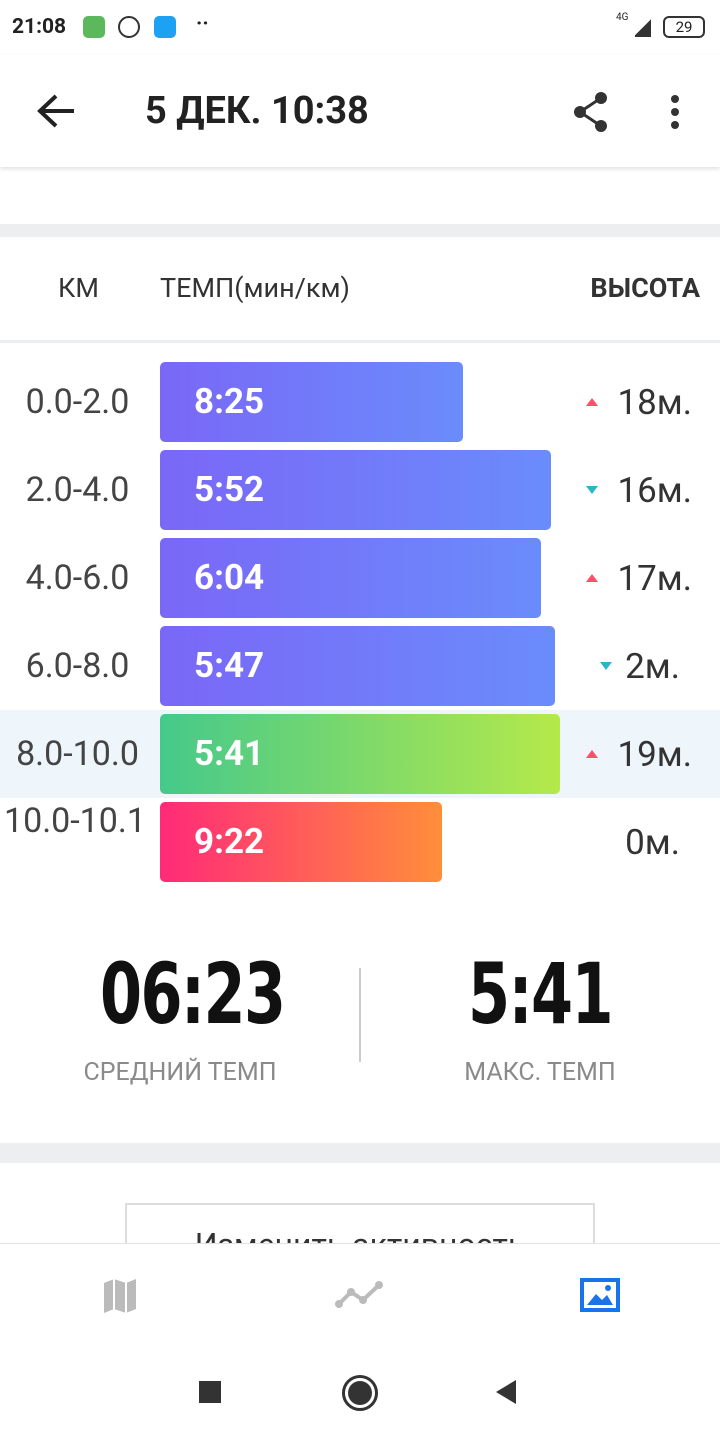  Describe the element at coordinates (652, 666) in the screenshot. I see `elevation: 2м.` at that location.